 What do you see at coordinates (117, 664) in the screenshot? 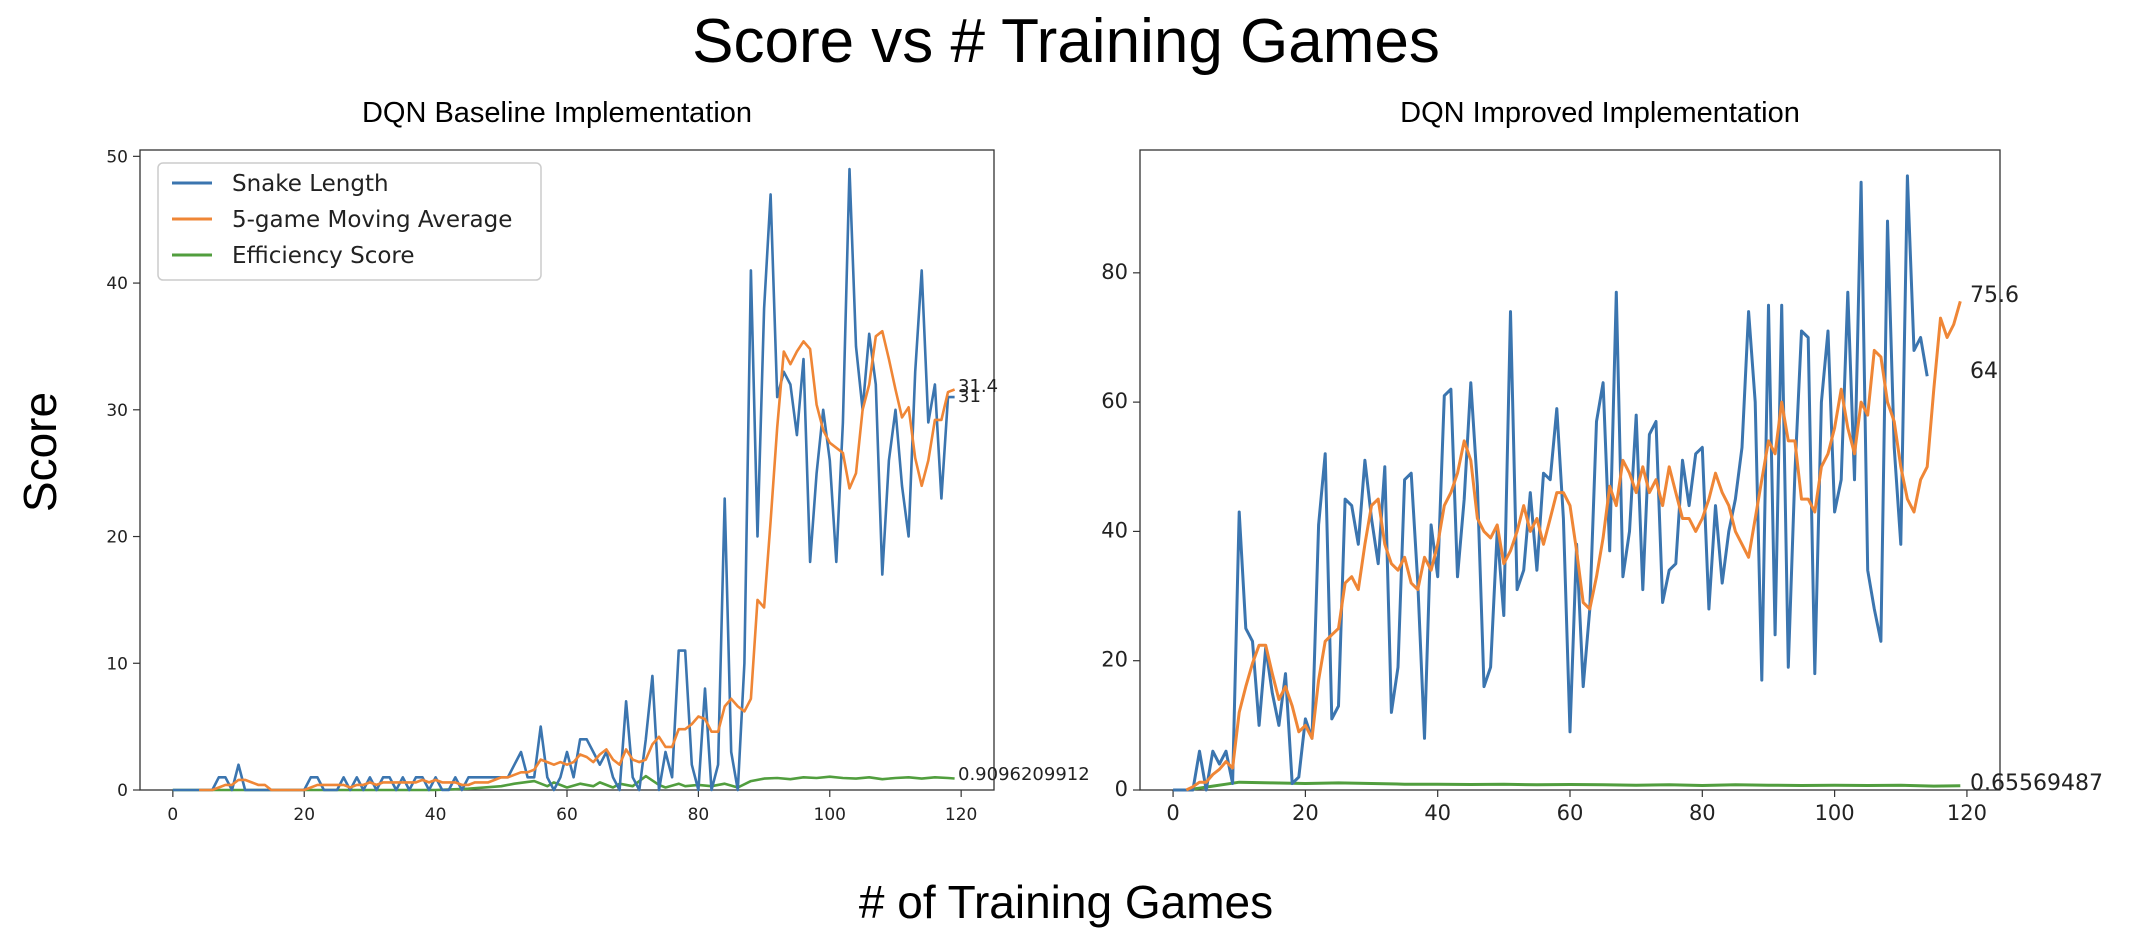
I see `y-tick-label: 10` at bounding box center [117, 664].